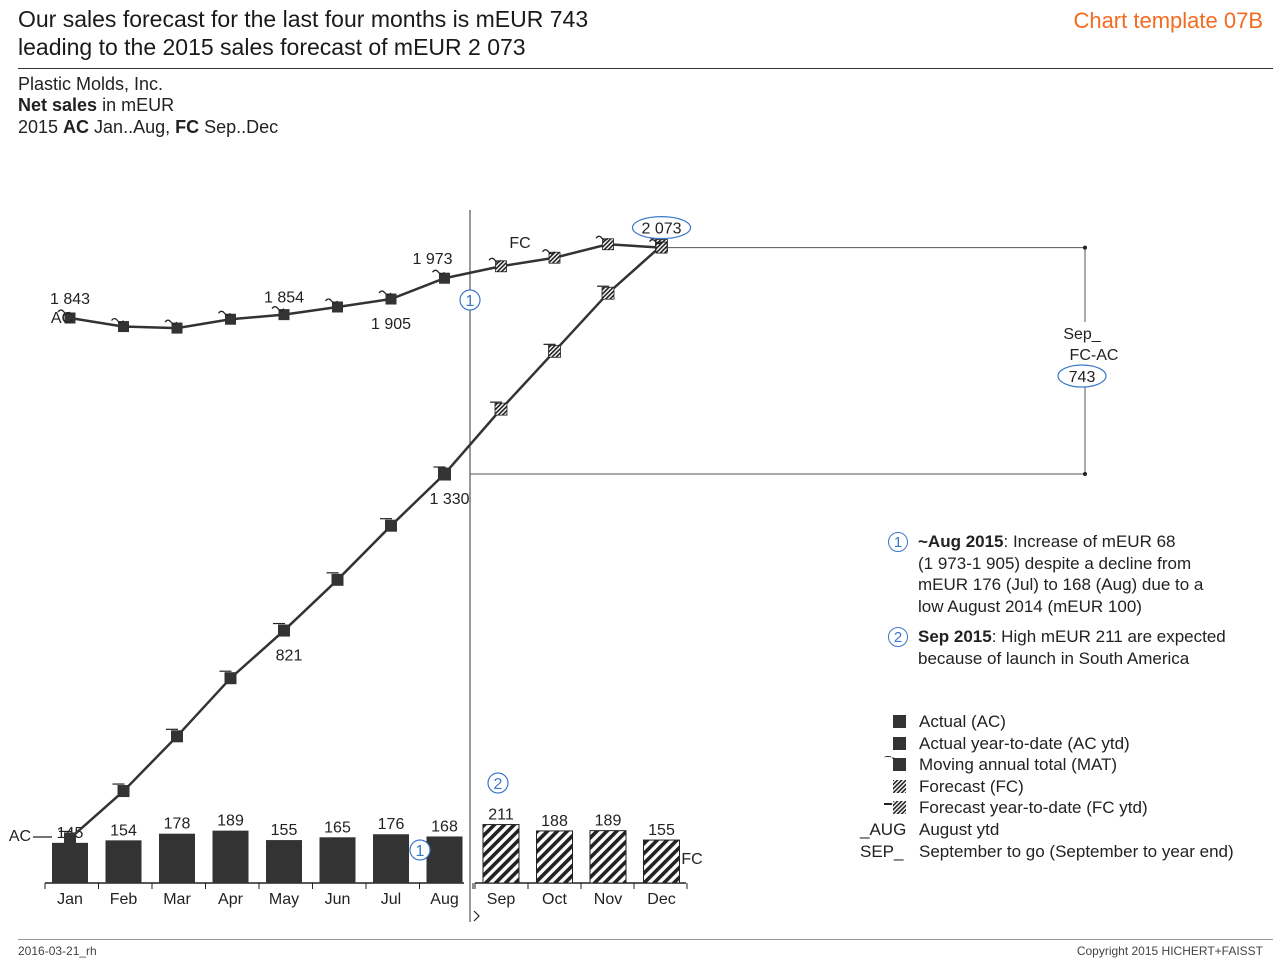 This screenshot has height=960, width=1280. I want to click on ytd-point-aug, so click(444, 474).